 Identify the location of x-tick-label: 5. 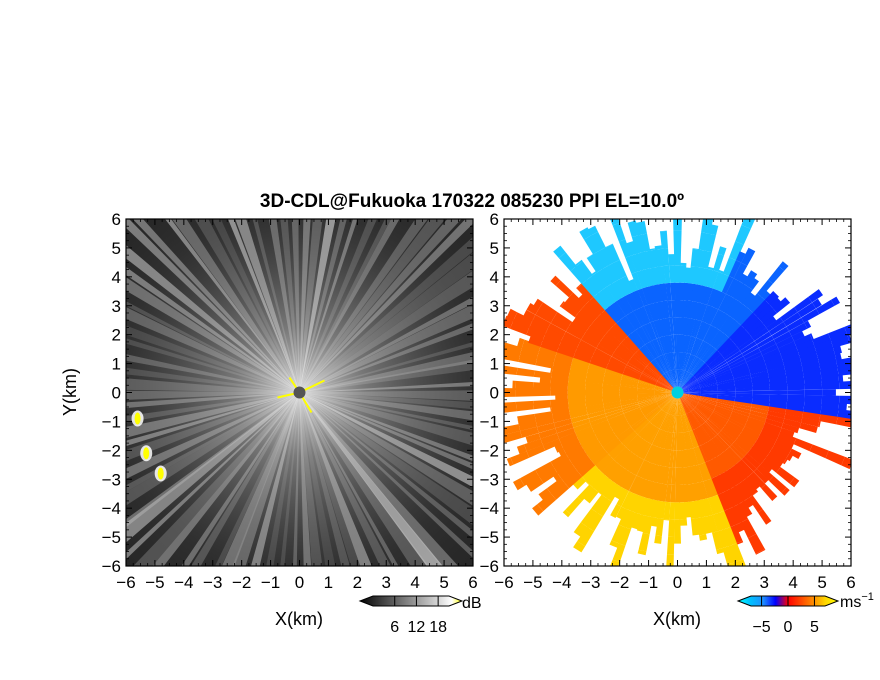
(443, 582).